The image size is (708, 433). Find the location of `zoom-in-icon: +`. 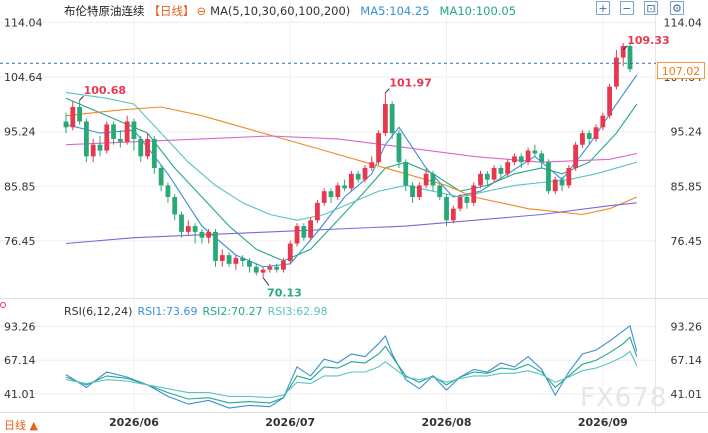

zoom-in-icon: + is located at coordinates (603, 8).